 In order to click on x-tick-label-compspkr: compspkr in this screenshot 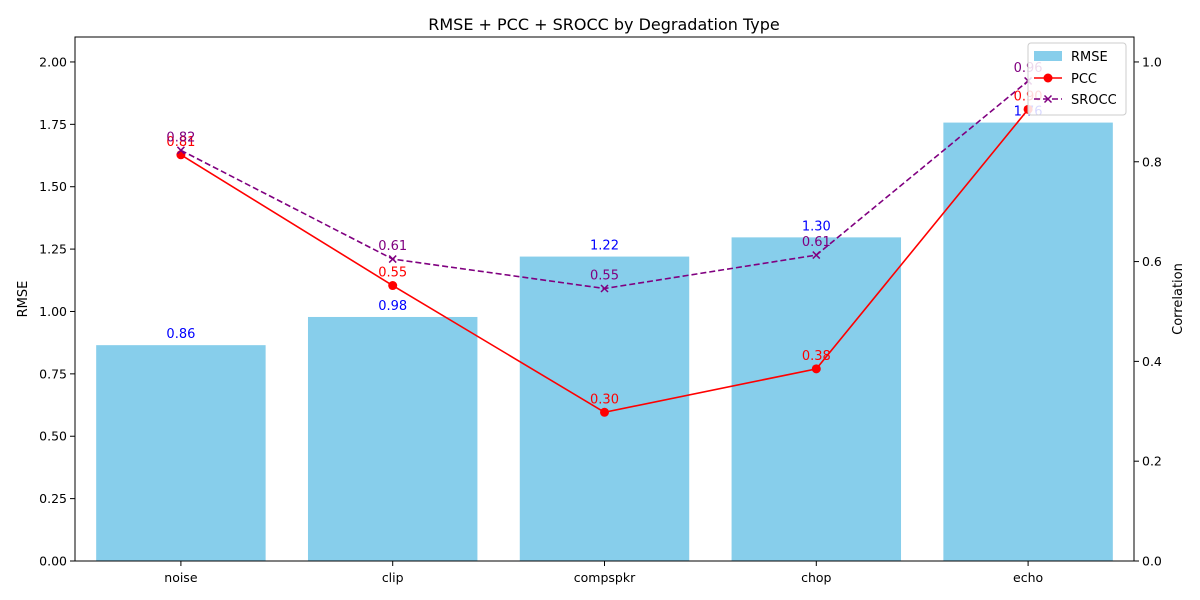, I will do `click(605, 577)`.